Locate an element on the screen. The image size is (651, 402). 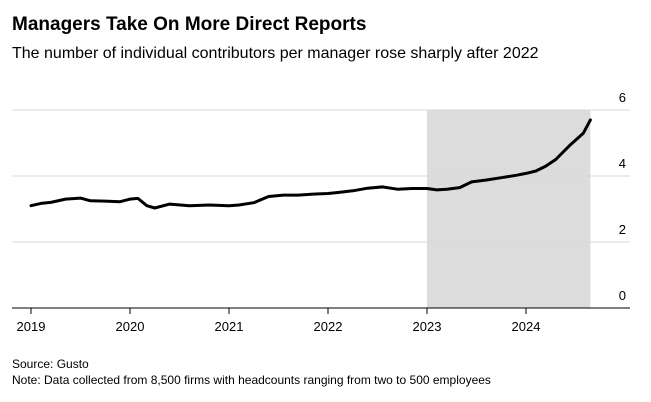
y-tick-label-4: 4 is located at coordinates (622, 163).